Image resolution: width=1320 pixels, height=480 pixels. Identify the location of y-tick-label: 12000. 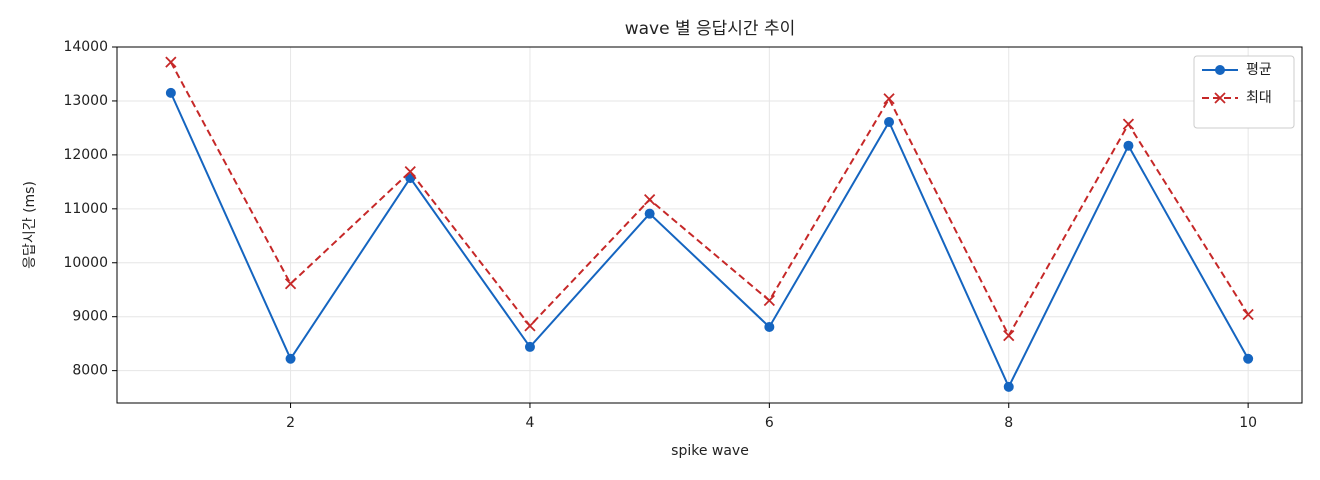
(85, 155).